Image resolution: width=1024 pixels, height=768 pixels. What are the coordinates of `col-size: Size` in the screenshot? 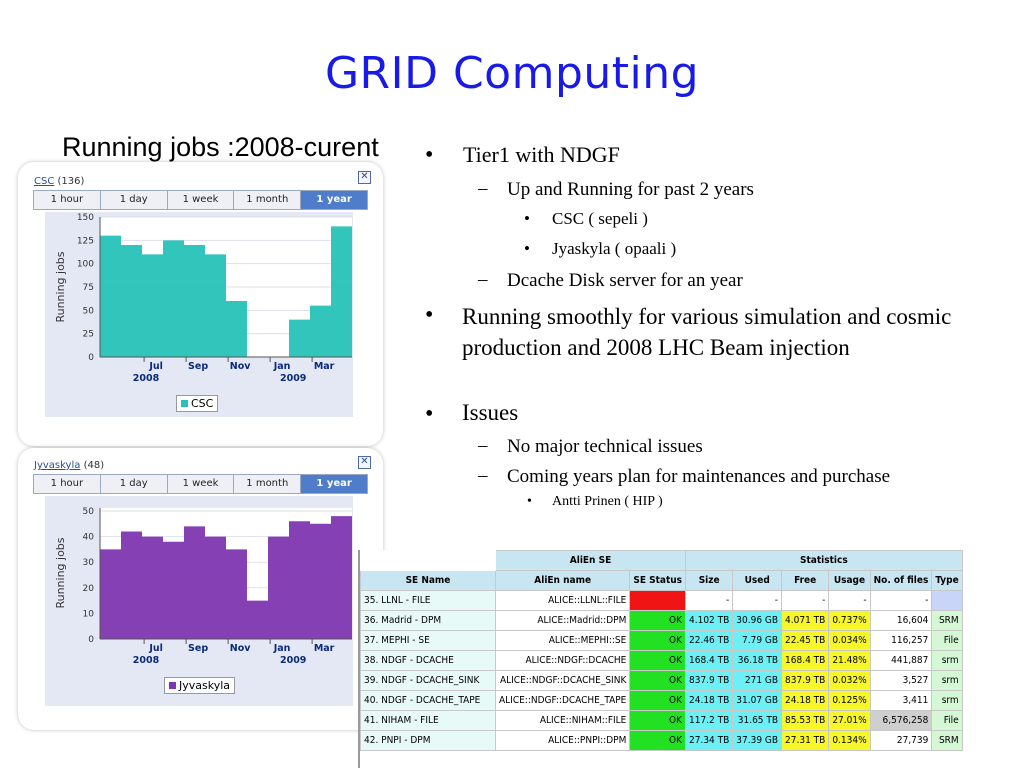 It's located at (709, 580).